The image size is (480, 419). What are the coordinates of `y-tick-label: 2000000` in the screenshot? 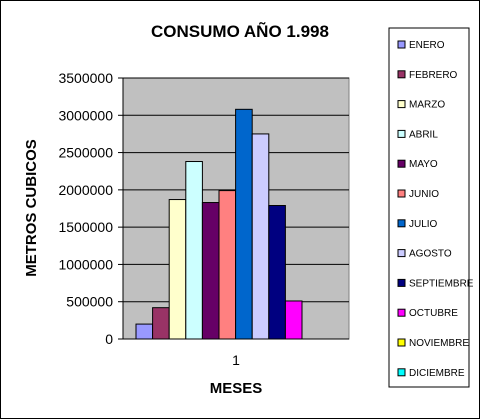 It's located at (85, 190).